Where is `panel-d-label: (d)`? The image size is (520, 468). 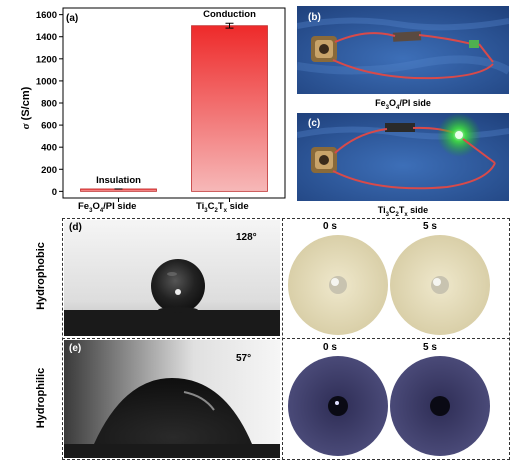 panel-d-label: (d) is located at coordinates (75, 227).